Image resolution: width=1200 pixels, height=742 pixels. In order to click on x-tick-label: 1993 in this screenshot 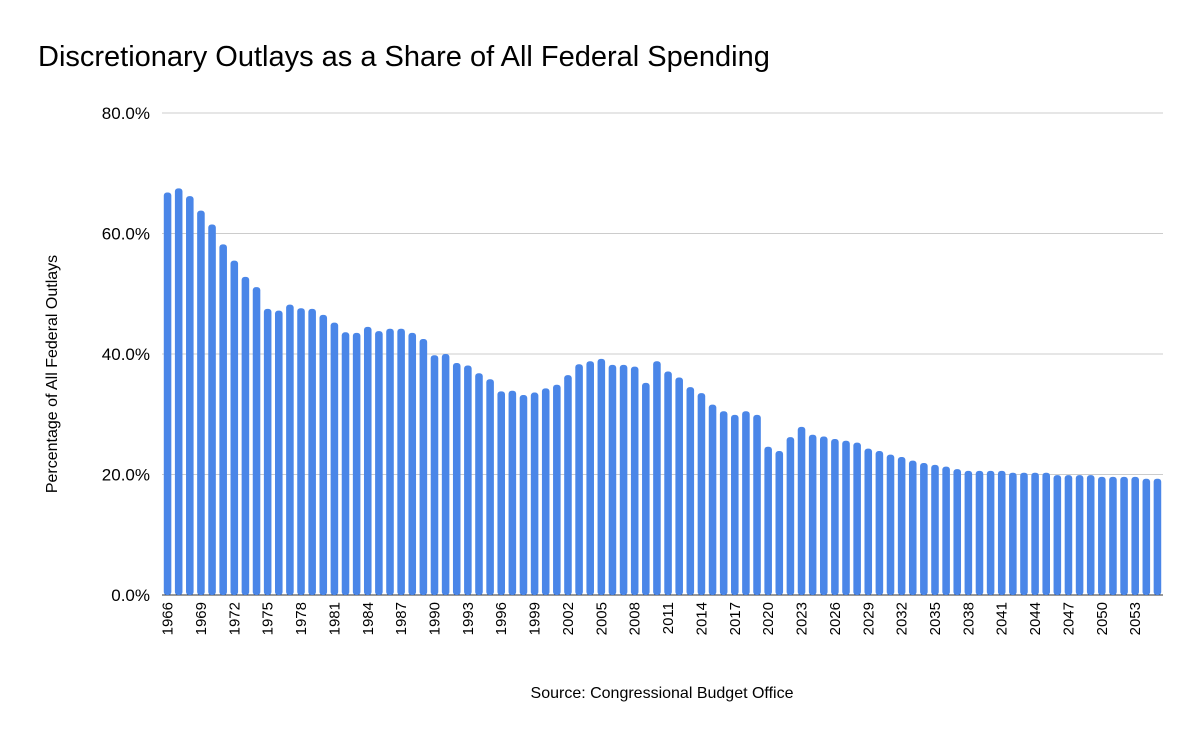, I will do `click(468, 618)`.